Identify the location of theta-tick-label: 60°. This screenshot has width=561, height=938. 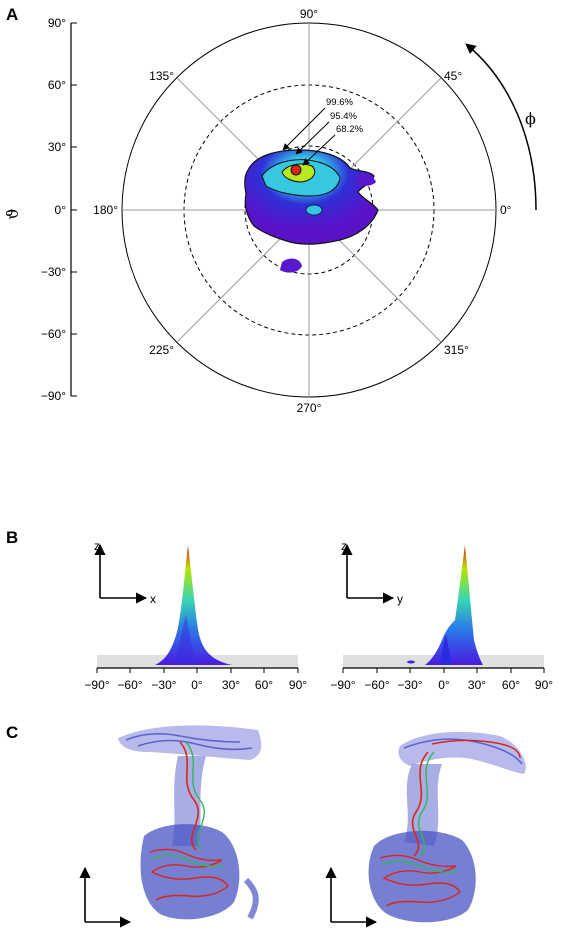
(57, 85).